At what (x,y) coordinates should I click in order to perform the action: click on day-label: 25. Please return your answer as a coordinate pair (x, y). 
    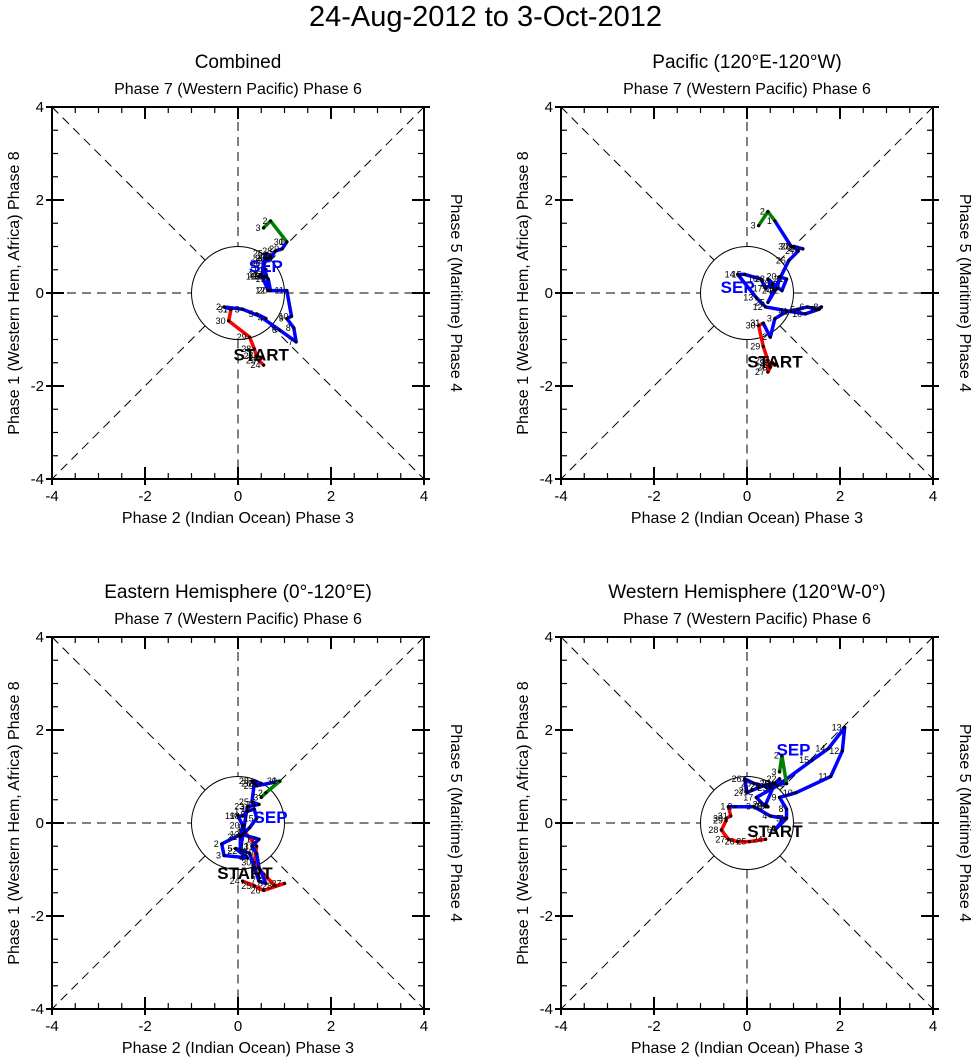
    Looking at the image, I should click on (244, 802).